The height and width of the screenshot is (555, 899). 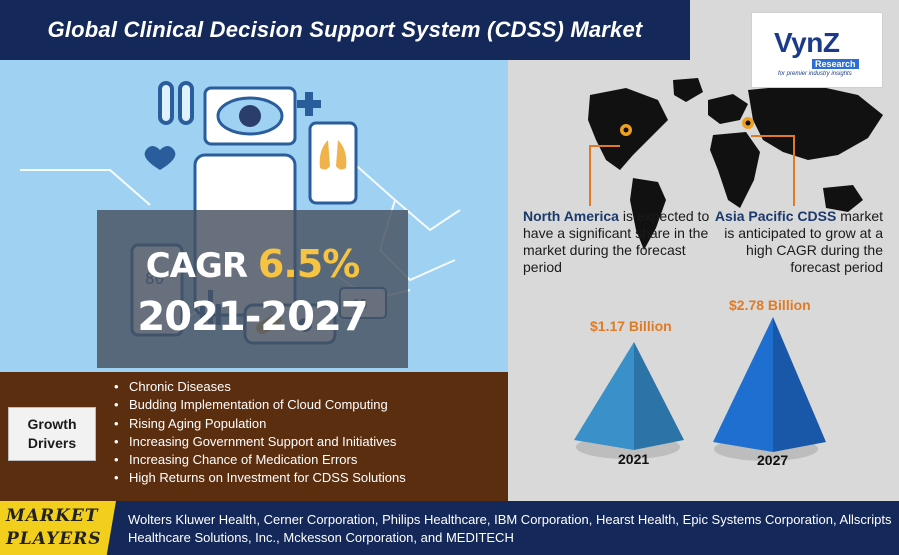 I want to click on list-item: Chronic Diseases, so click(x=259, y=387).